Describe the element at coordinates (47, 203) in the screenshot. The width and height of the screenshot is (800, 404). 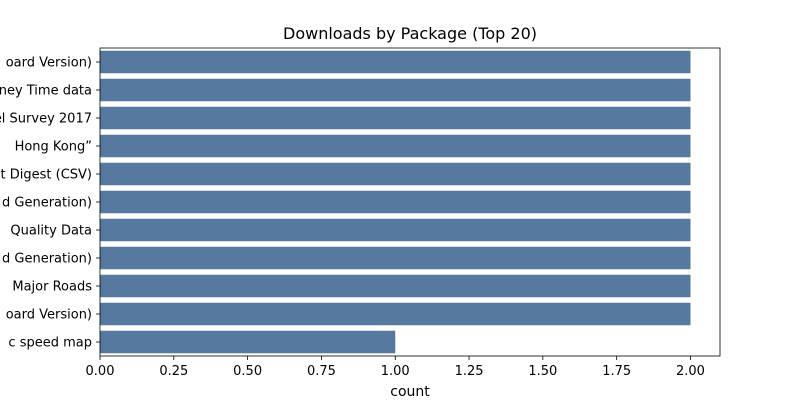
I see `y-tick-label-5: d Generation)` at that location.